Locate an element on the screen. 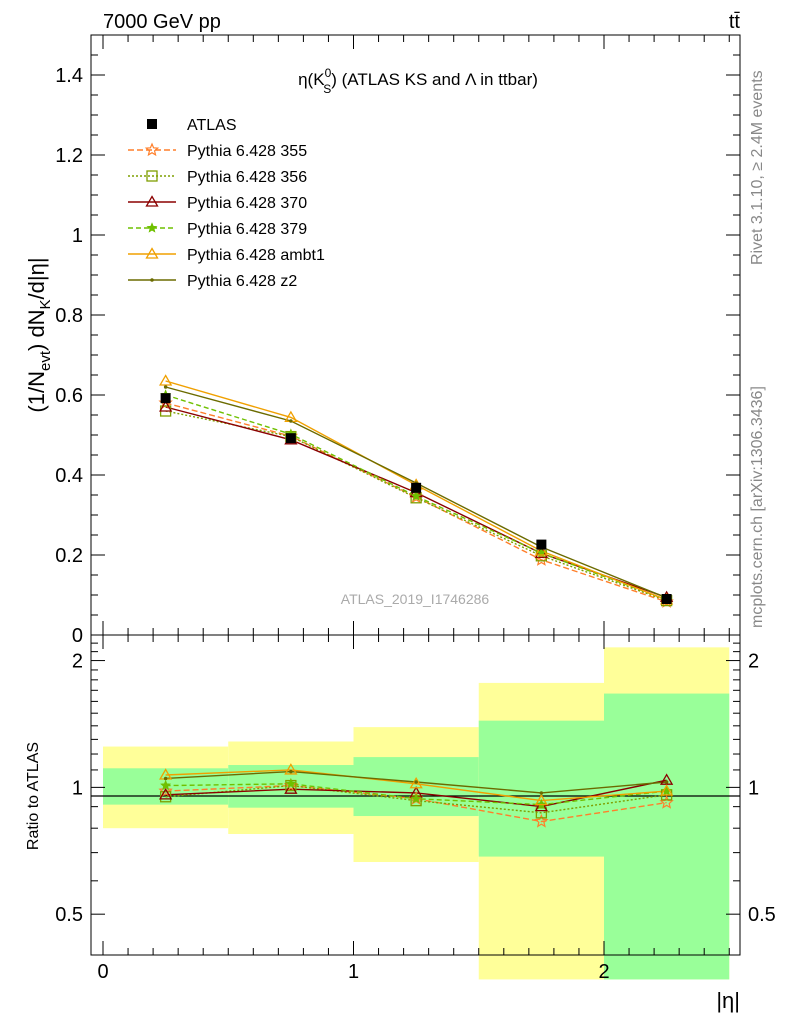 The height and width of the screenshot is (1024, 786). legend-label: Pythia 6.428 356 is located at coordinates (247, 177).